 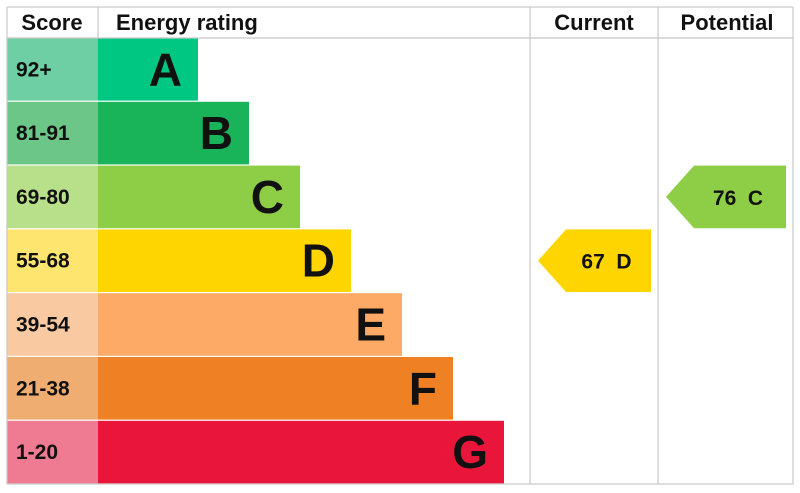 What do you see at coordinates (594, 22) in the screenshot?
I see `header-current: Current` at bounding box center [594, 22].